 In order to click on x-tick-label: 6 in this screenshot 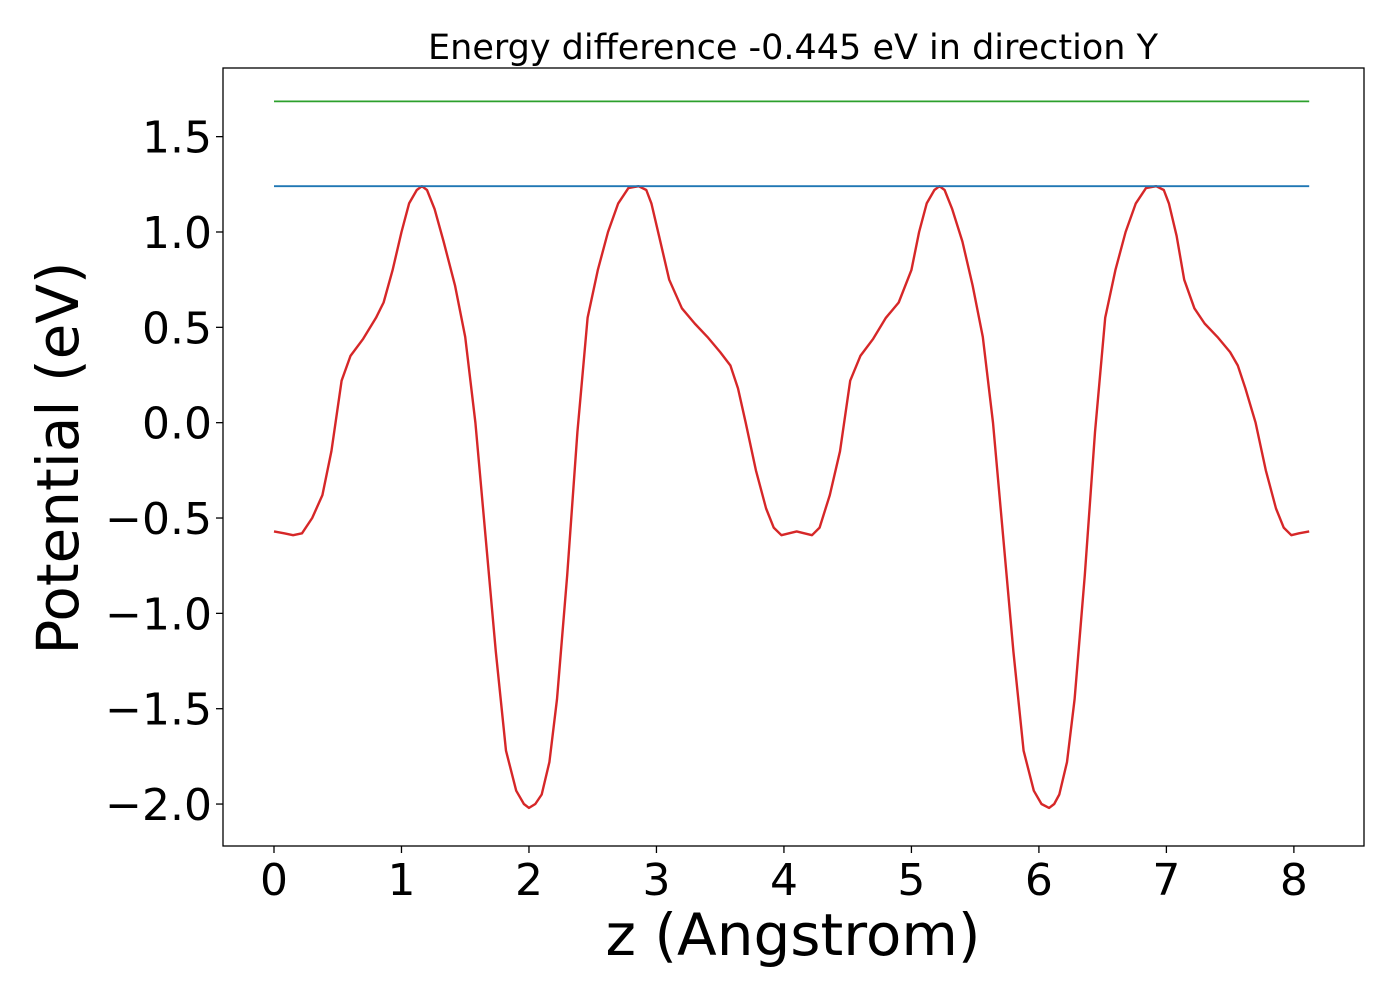, I will do `click(1039, 880)`.